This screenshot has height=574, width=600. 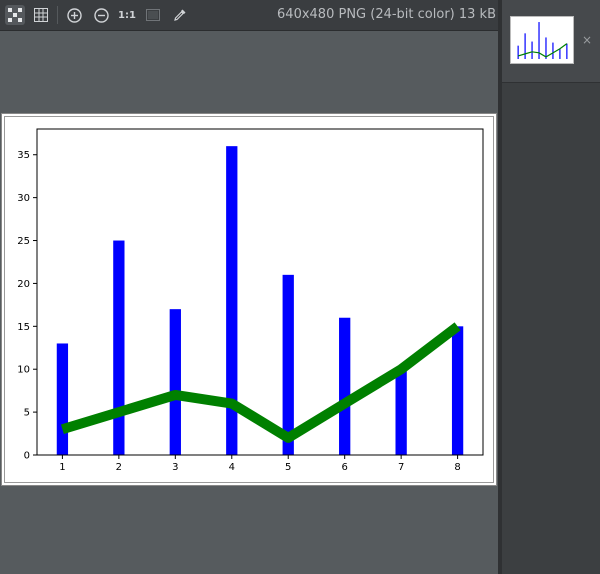 What do you see at coordinates (288, 467) in the screenshot?
I see `x-tick-label: 5` at bounding box center [288, 467].